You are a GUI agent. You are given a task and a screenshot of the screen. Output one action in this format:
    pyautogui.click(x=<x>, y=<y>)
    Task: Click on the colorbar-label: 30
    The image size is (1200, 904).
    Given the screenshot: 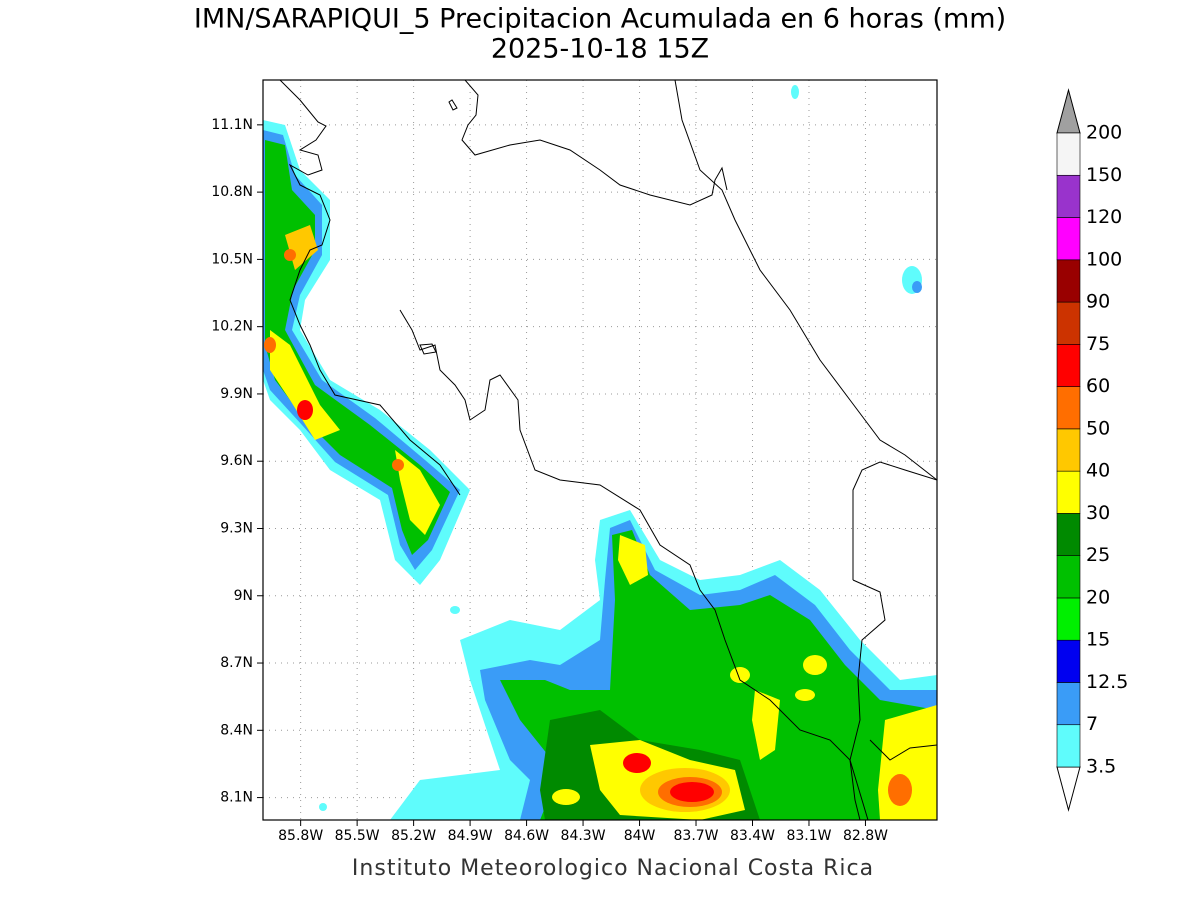 What is the action you would take?
    pyautogui.click(x=1098, y=513)
    